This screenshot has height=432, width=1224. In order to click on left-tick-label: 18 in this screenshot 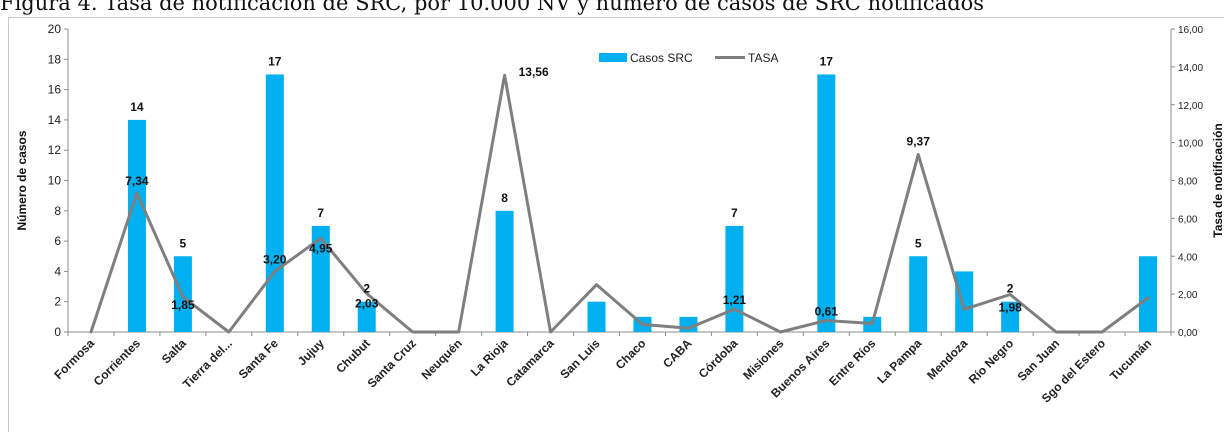, I will do `click(55, 59)`.